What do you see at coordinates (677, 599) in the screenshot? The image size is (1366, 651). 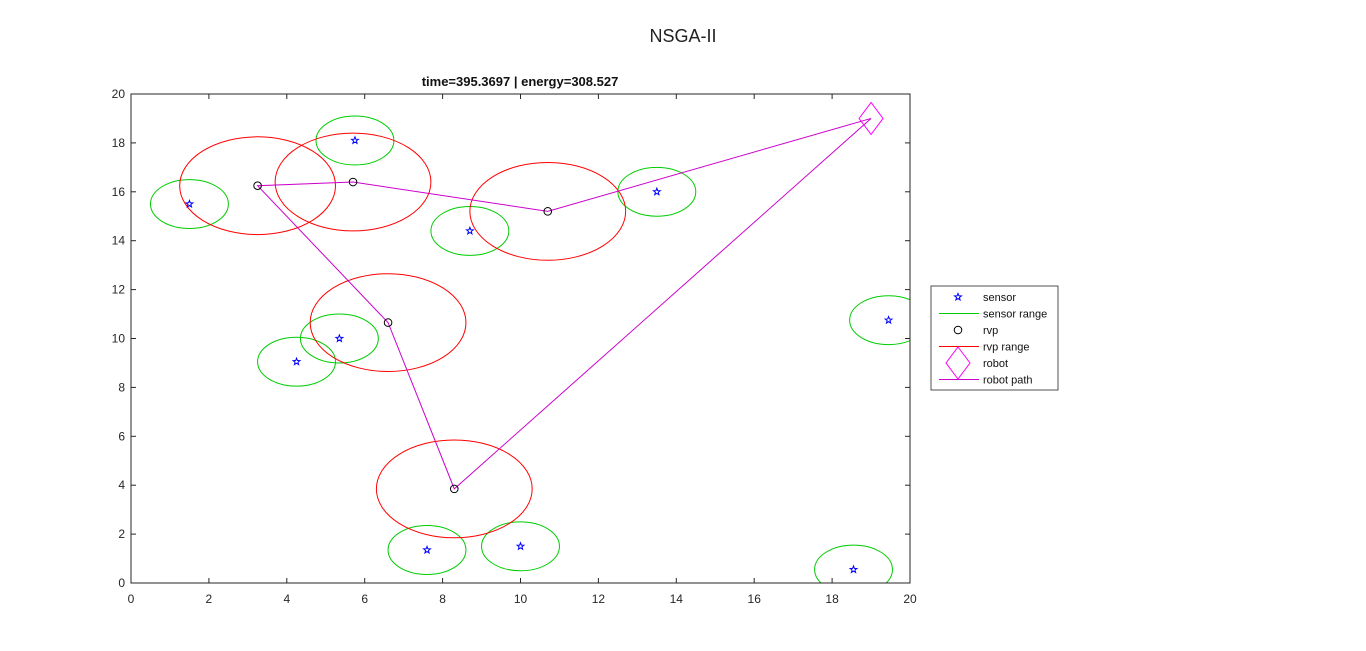 I see `x-tick-label: 14` at bounding box center [677, 599].